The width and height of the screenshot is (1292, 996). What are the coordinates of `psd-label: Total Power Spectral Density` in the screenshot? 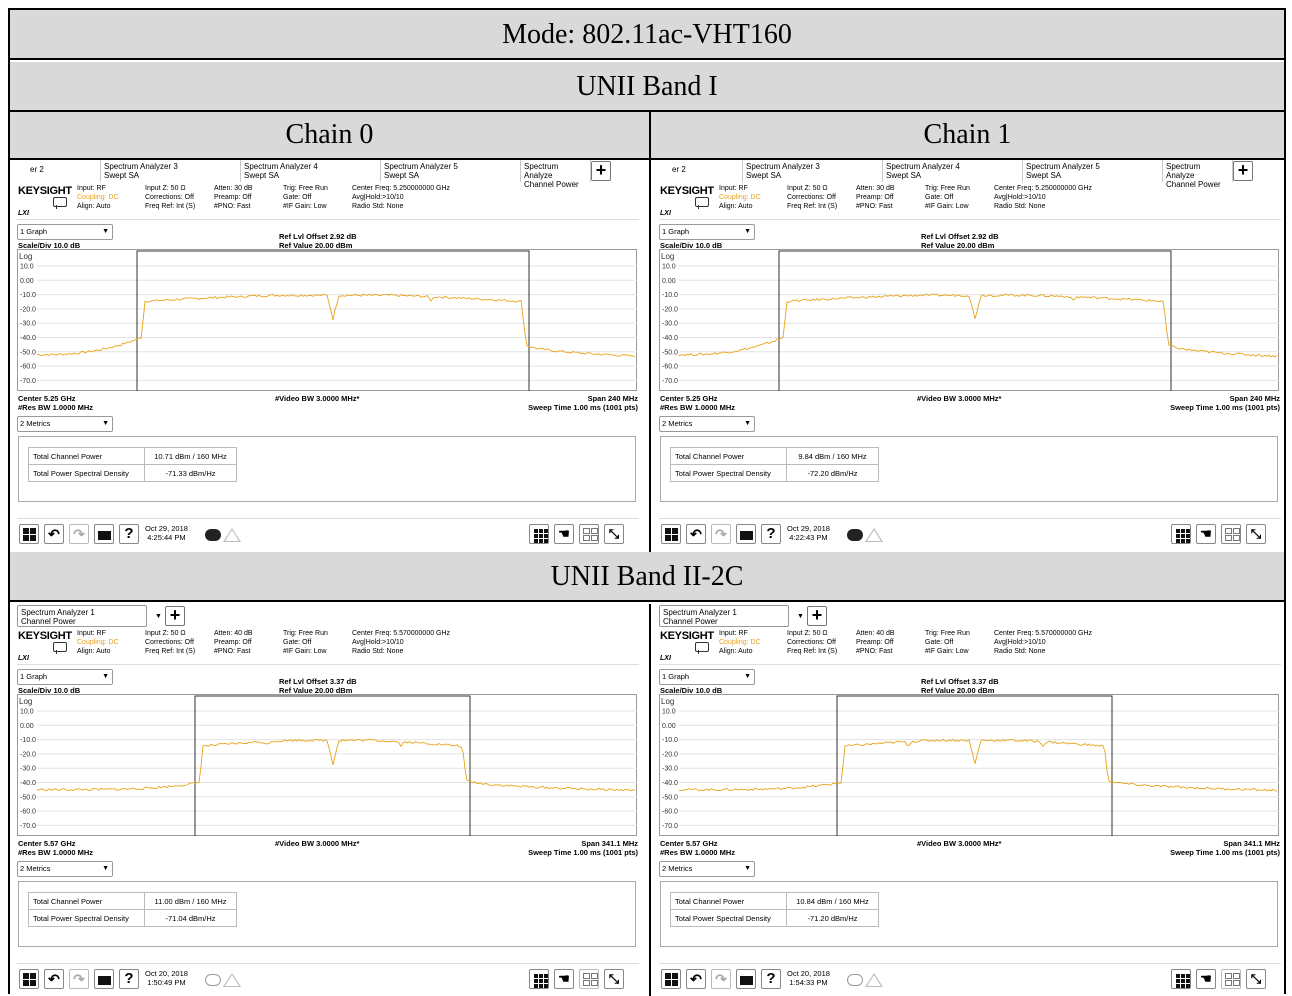 It's located at (86, 473).